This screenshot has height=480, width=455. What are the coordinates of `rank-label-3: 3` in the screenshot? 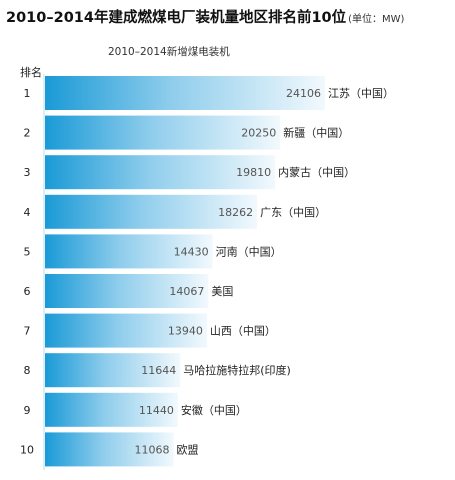 It's located at (27, 172).